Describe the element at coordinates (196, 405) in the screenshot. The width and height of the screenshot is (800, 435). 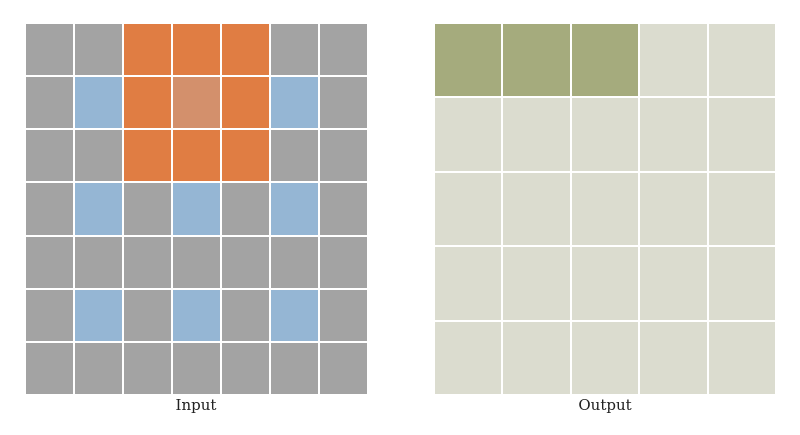
I see `input-caption: Input` at that location.